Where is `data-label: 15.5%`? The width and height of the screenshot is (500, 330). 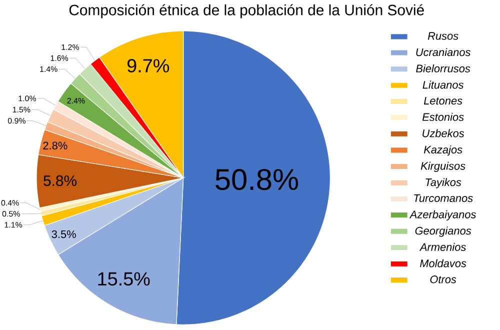
data-label: 15.5% is located at coordinates (124, 279).